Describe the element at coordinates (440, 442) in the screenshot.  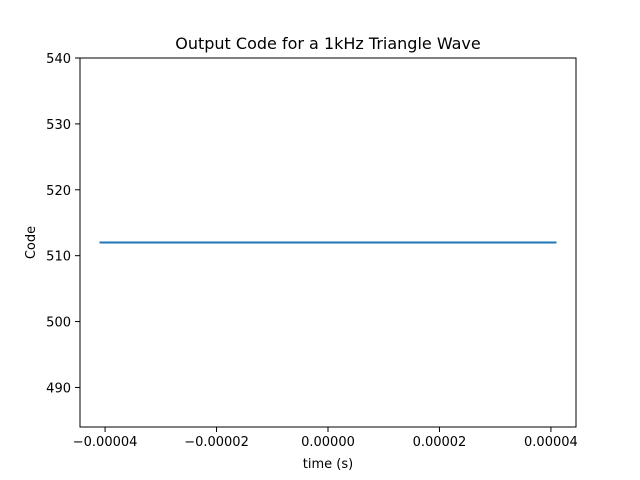
I see `x-tick-label: 0.00002` at that location.